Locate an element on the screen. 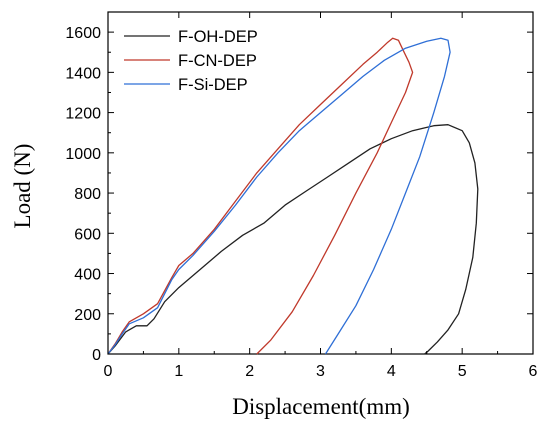 The width and height of the screenshot is (550, 424). y-tick-label: 1200 is located at coordinates (83, 114).